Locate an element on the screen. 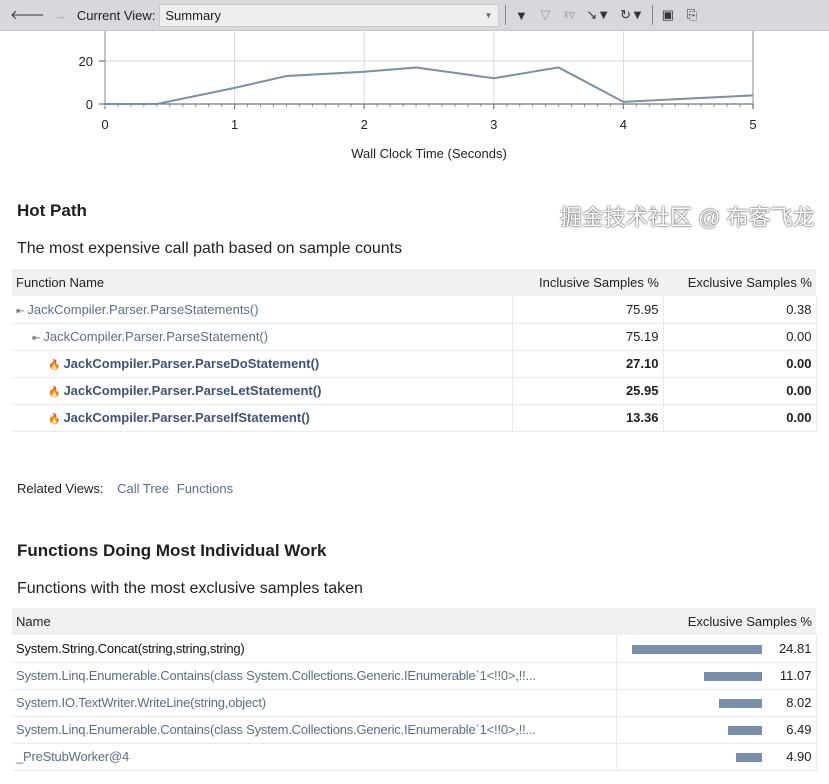 This screenshot has height=784, width=829. function-link: JackCompiler.Parser.ParseStatement() is located at coordinates (156, 336).